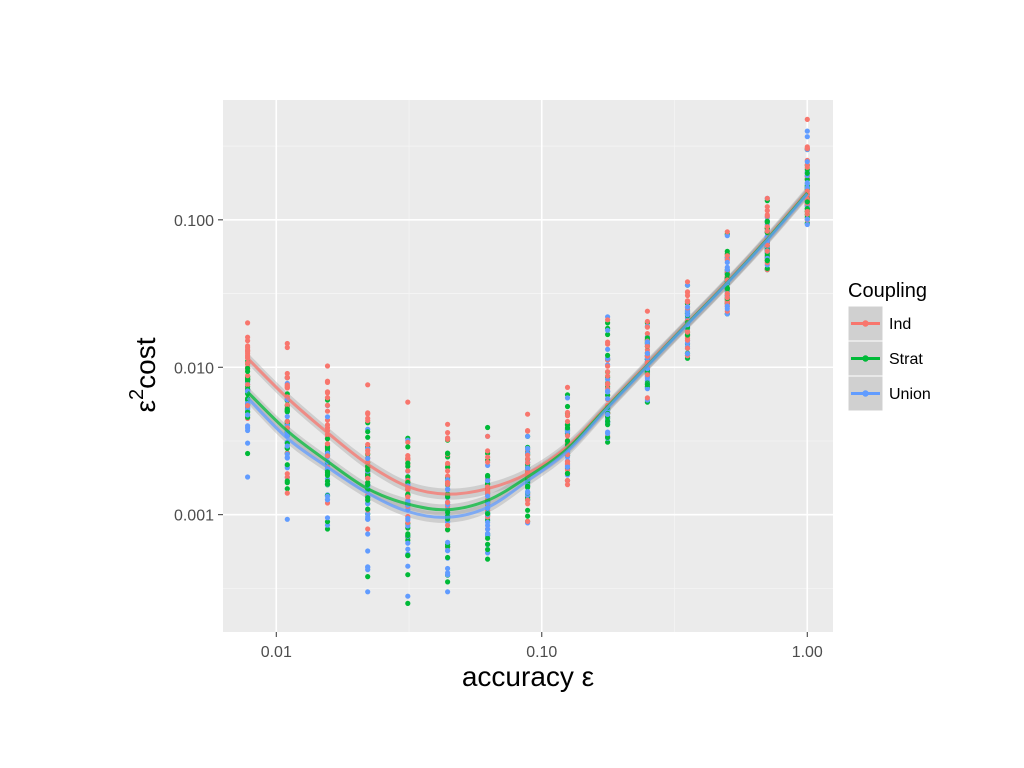 The height and width of the screenshot is (768, 1024). What do you see at coordinates (145, 406) in the screenshot?
I see `y-axis-title-main: ε` at bounding box center [145, 406].